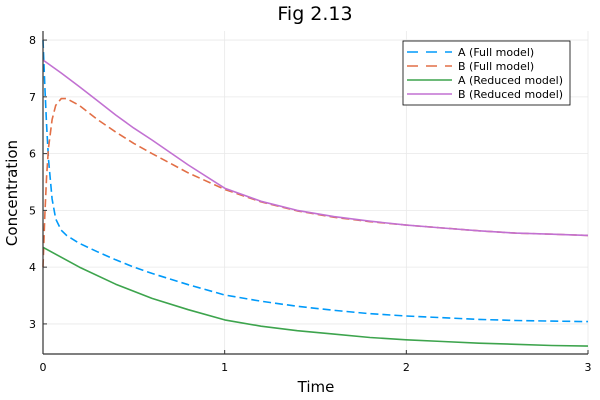 The height and width of the screenshot is (400, 600). Describe the element at coordinates (316, 387) in the screenshot. I see `x-axis-title: Time` at that location.